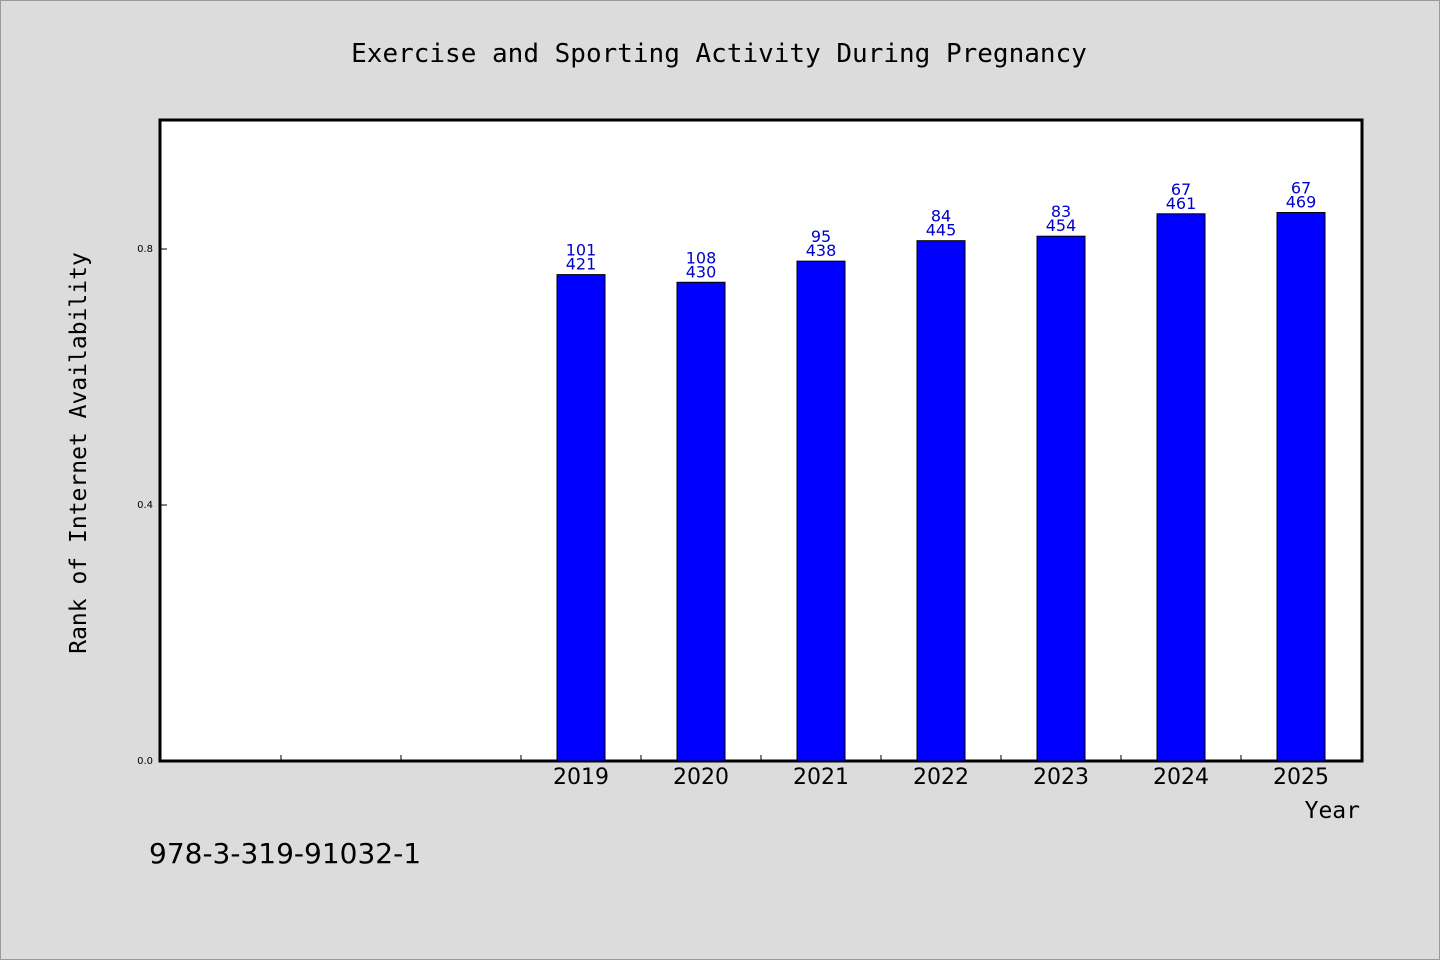 This screenshot has height=960, width=1440. Describe the element at coordinates (145, 761) in the screenshot. I see `y-tick-label-0: 0.0` at that location.